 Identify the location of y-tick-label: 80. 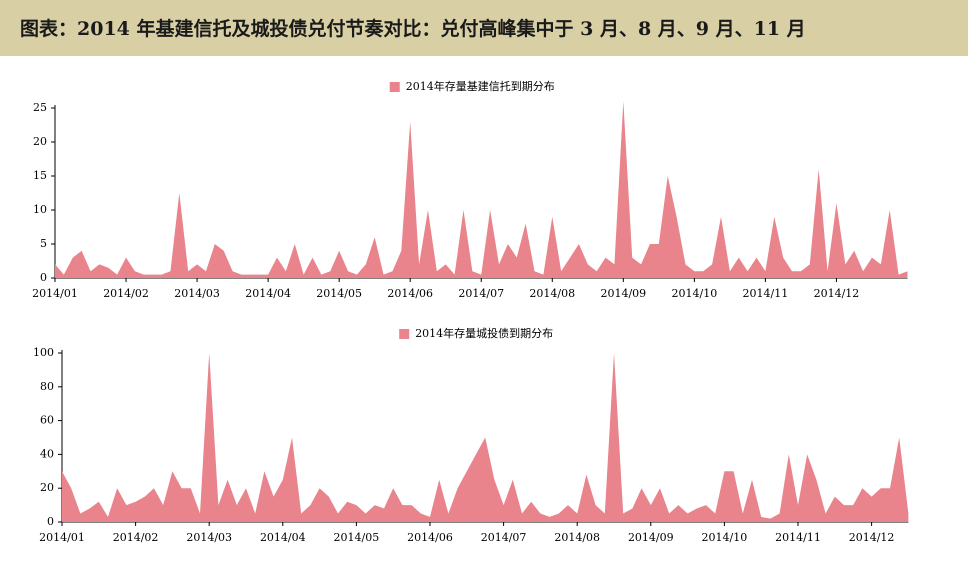
(47, 386).